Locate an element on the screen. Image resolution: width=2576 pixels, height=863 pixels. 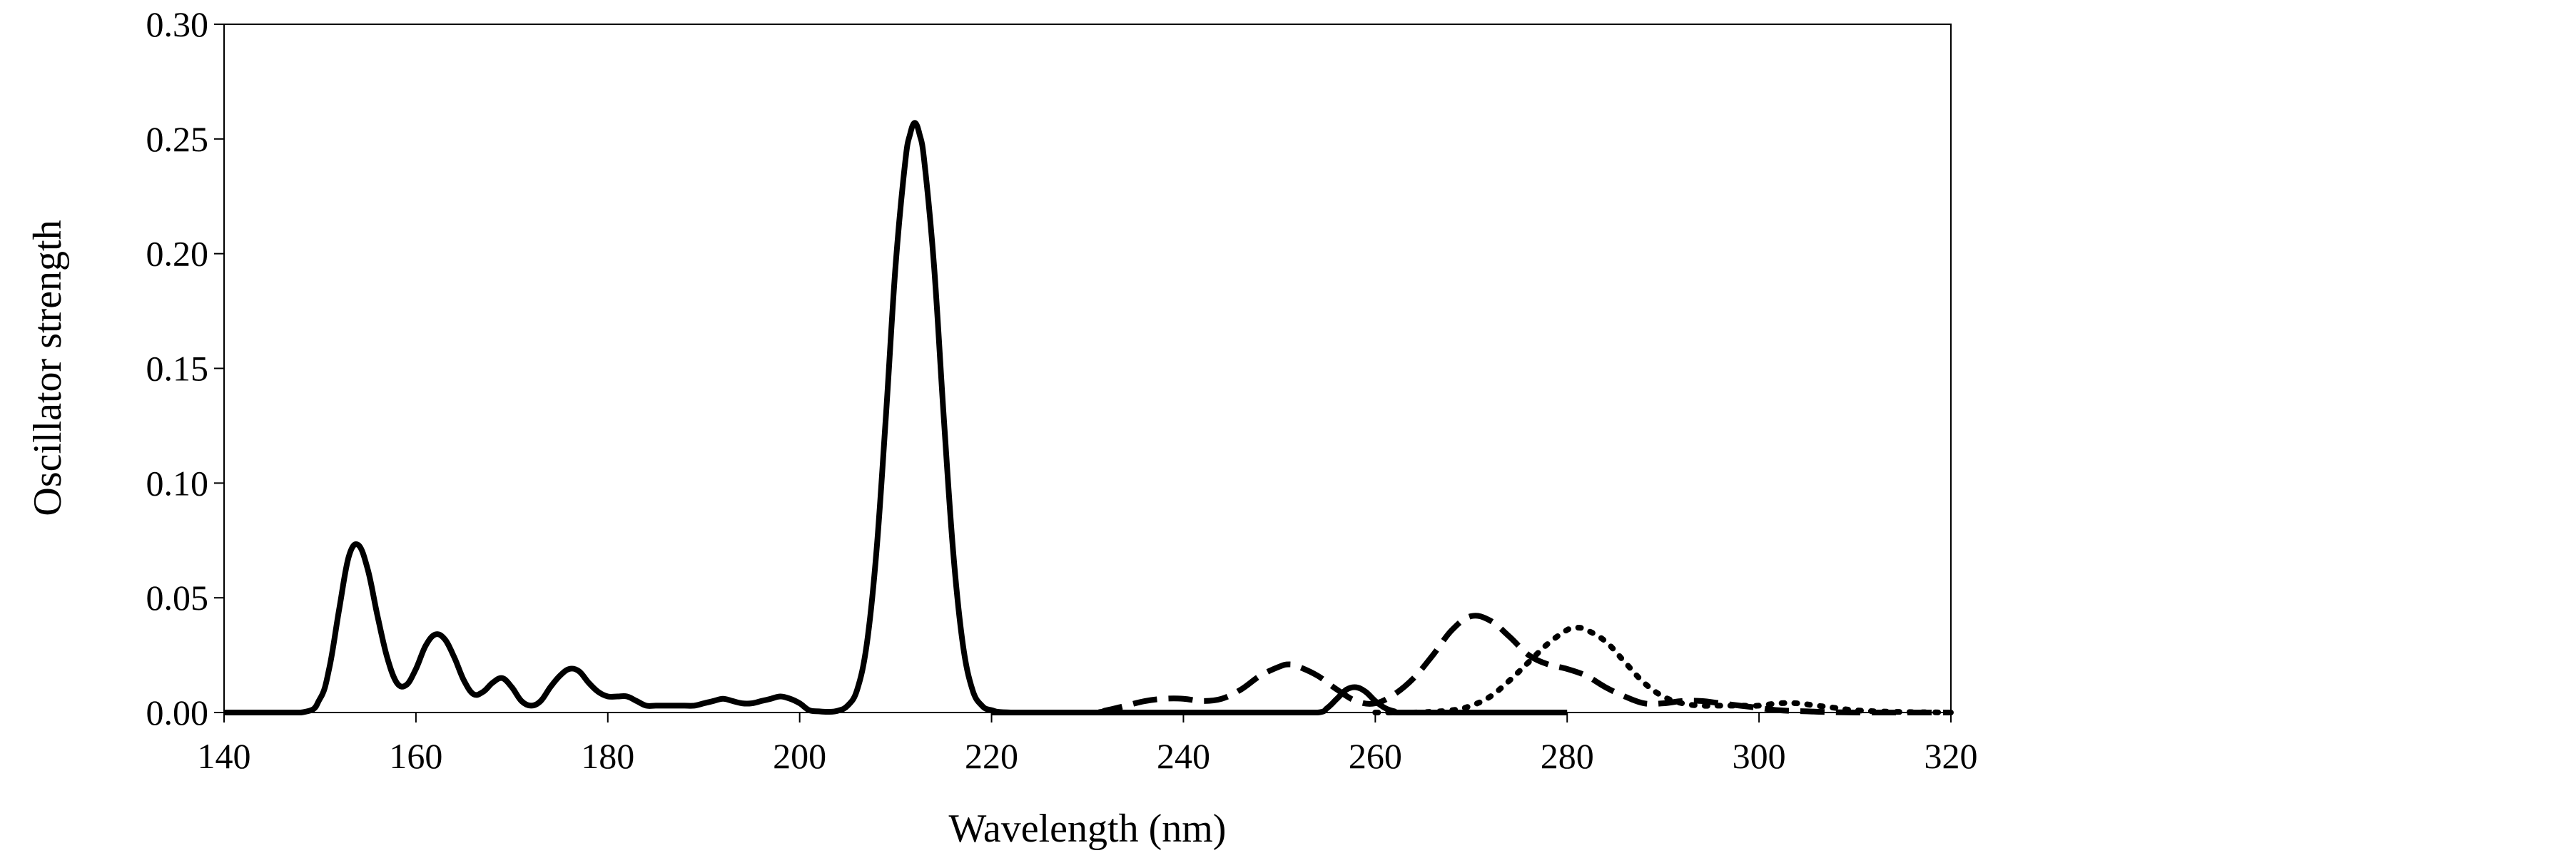
x-tick-label: 260 is located at coordinates (1375, 756).